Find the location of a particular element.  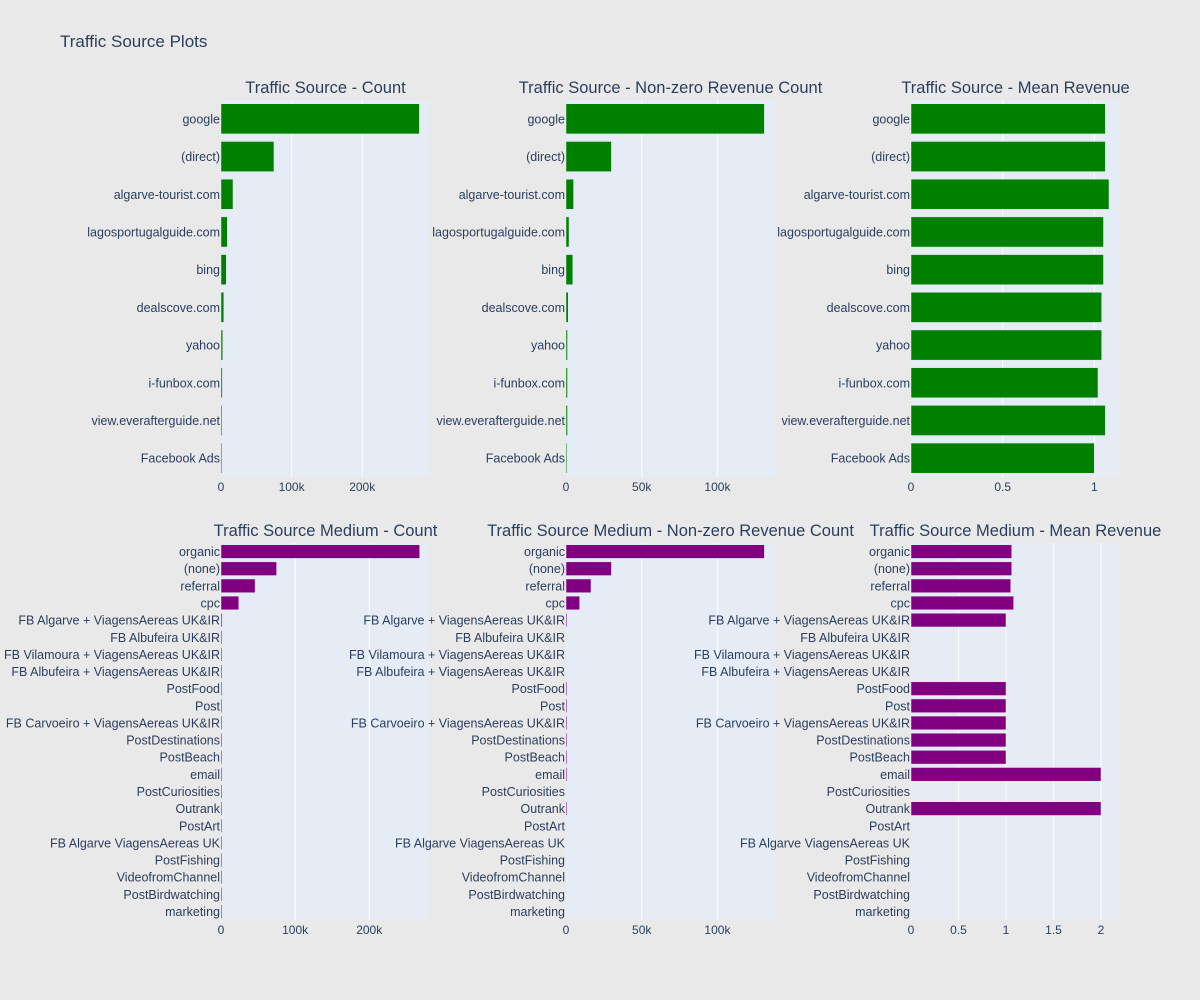

category-label: PostBirdwatching is located at coordinates (861, 895).